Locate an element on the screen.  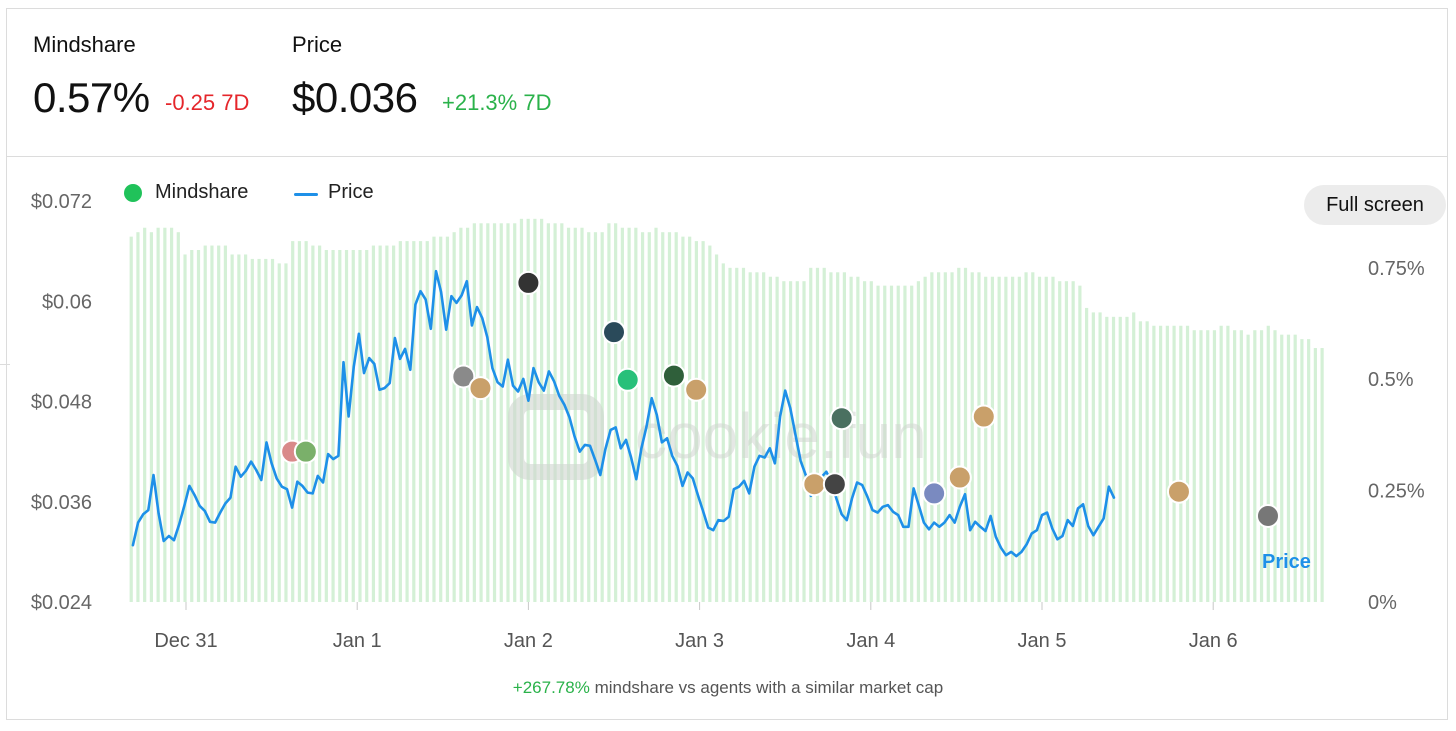
legend-mindshare-marker is located at coordinates (133, 193).